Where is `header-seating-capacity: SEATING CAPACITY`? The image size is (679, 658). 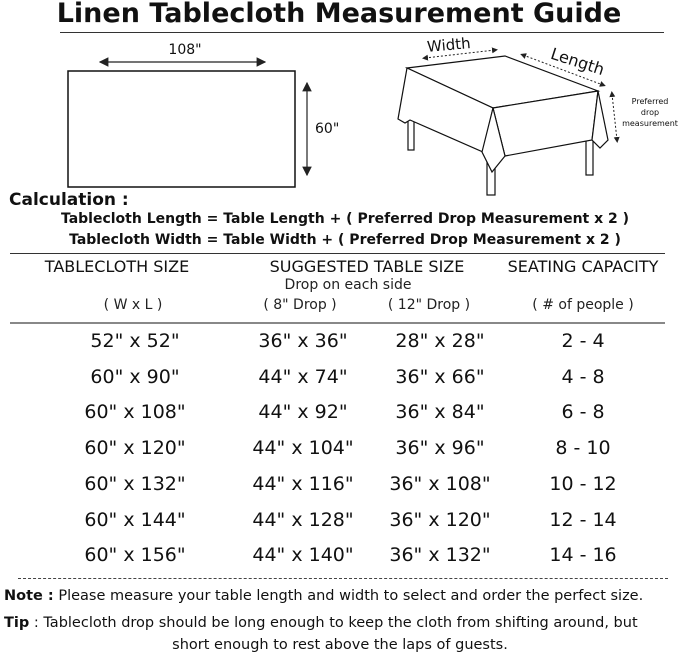
header-seating-capacity: SEATING CAPACITY is located at coordinates (583, 266).